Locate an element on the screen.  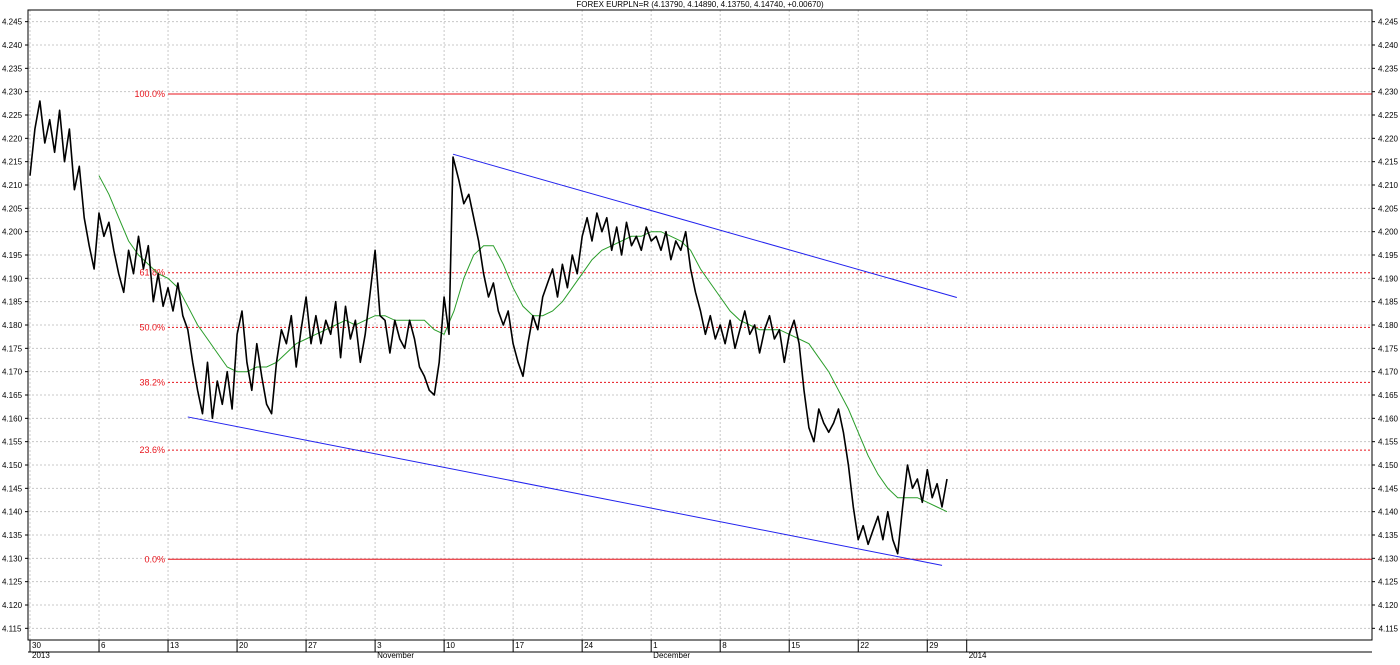
x-tick-sublabel: November is located at coordinates (395, 655).